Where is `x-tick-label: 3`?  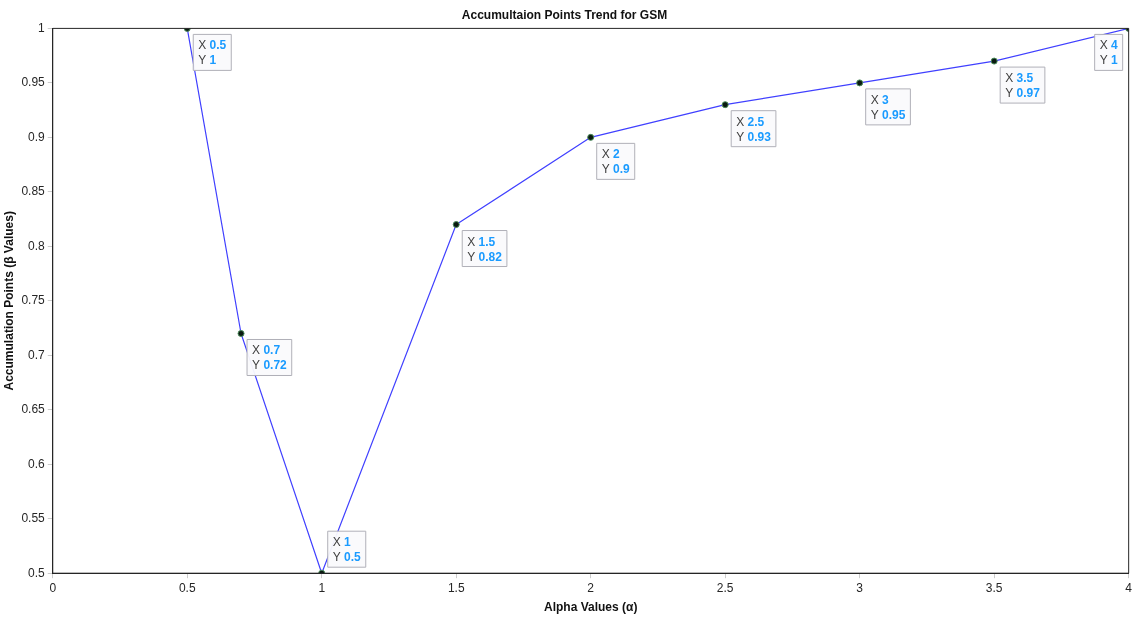
x-tick-label: 3 is located at coordinates (860, 587).